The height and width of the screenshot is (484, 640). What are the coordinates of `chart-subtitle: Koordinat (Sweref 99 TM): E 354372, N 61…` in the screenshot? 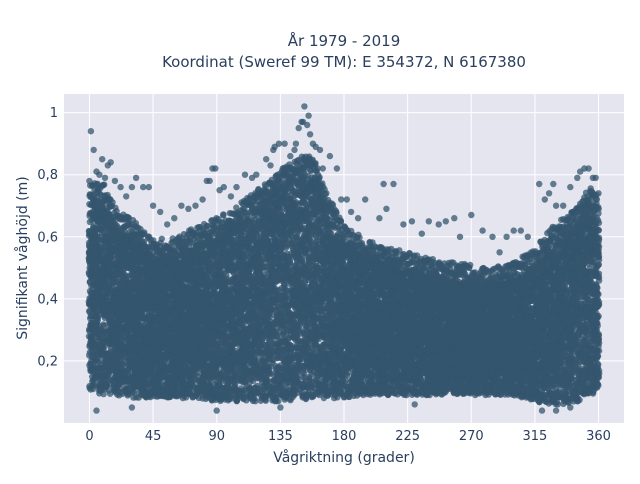 It's located at (344, 62).